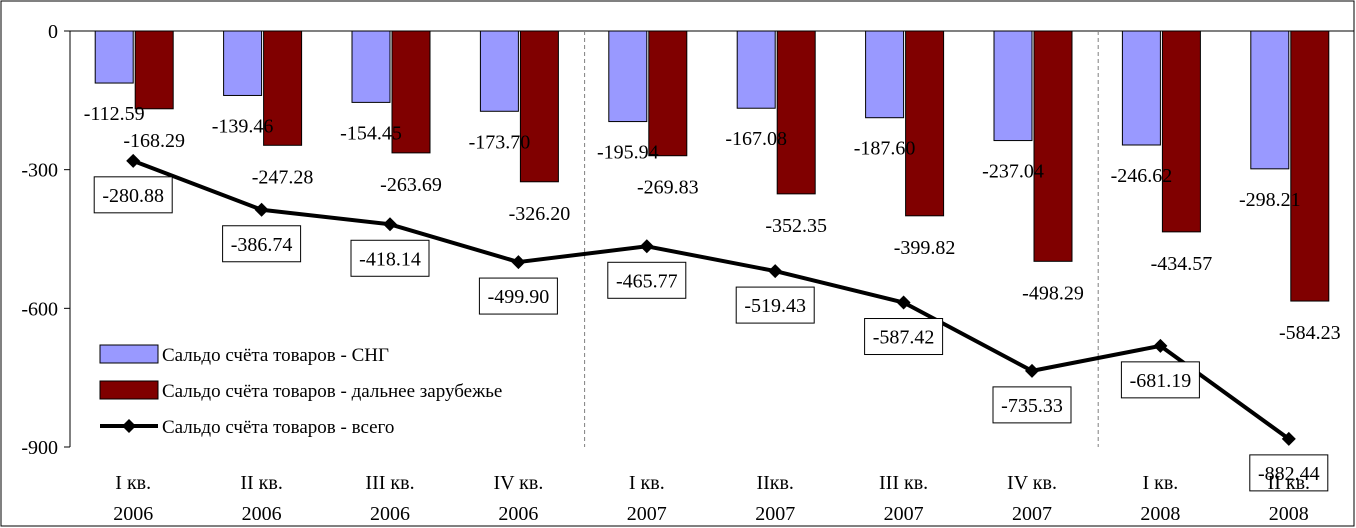 The height and width of the screenshot is (528, 1356). I want to click on data-label-total: -418.14, so click(390, 259).